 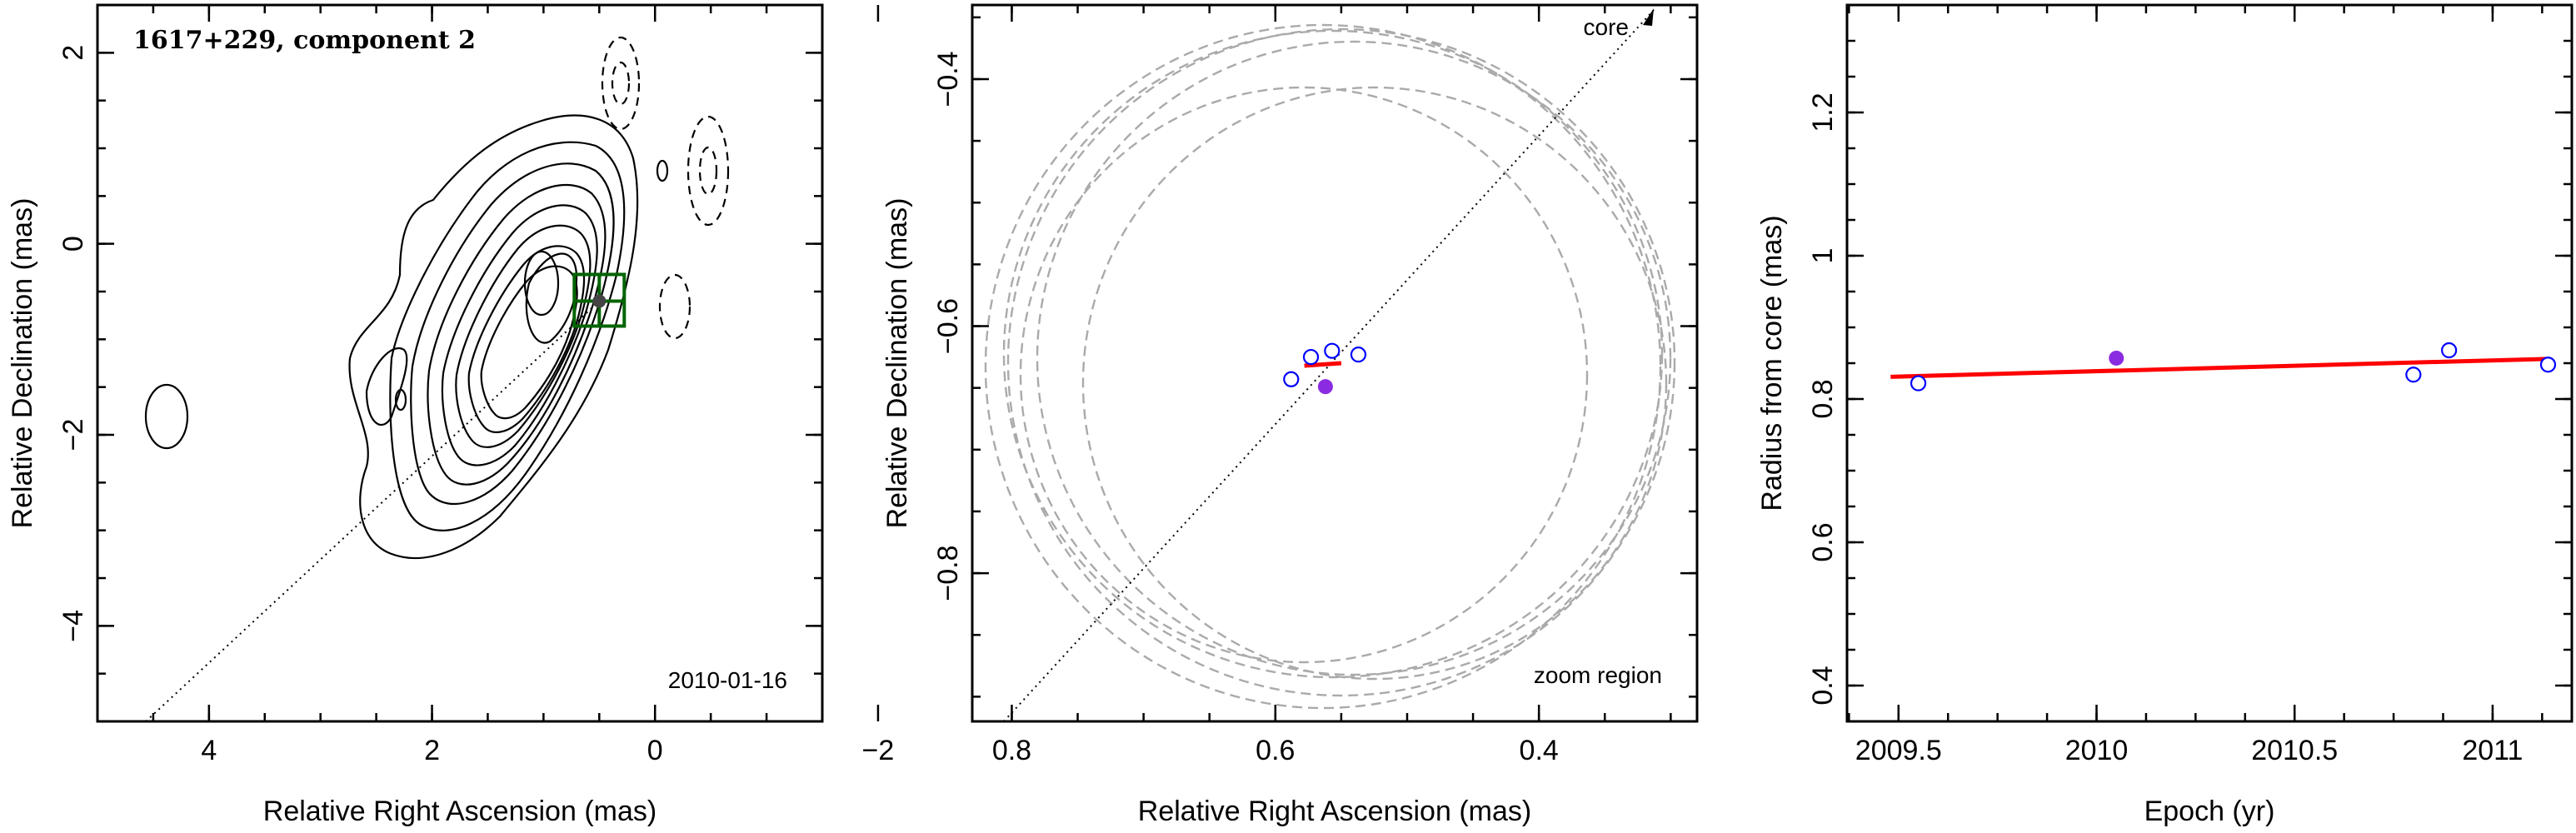 I want to click on x-tick-label: 4, so click(x=209, y=750).